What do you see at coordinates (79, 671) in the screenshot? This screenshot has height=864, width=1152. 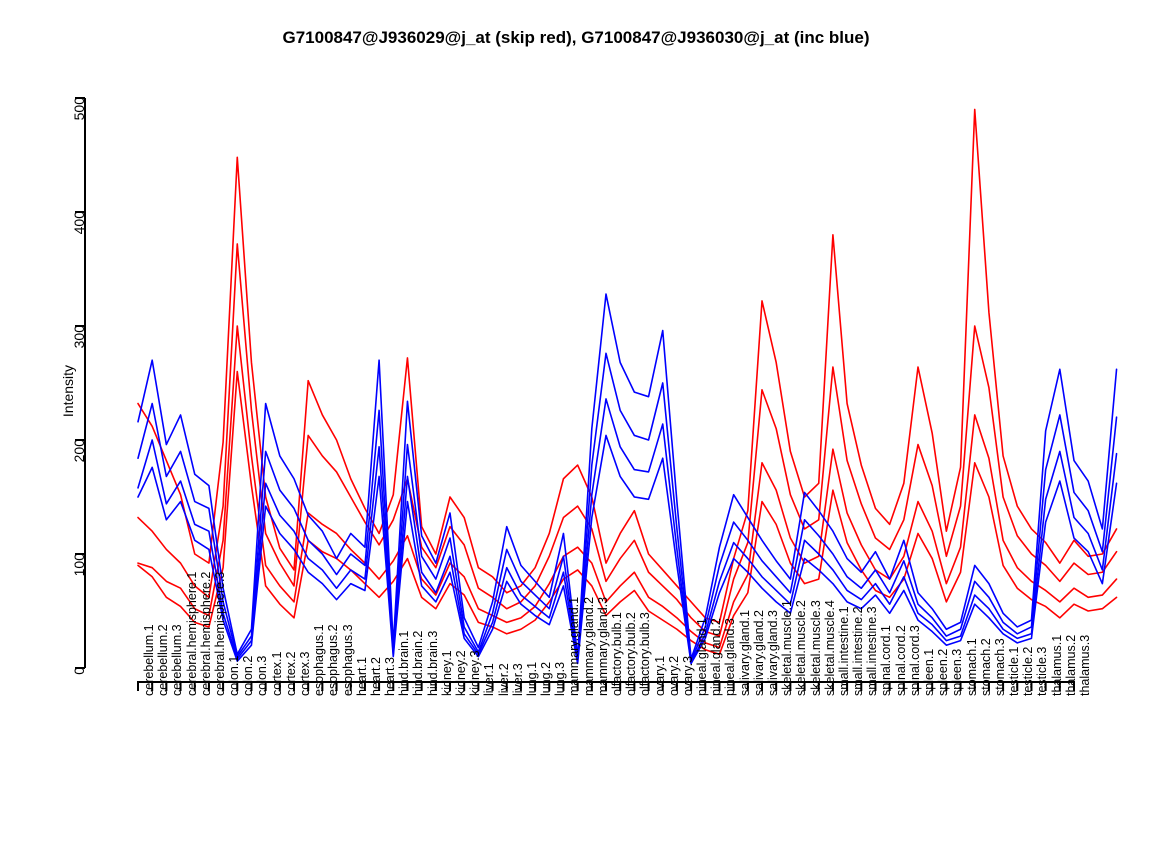 I see `y-tick-label: 0` at bounding box center [79, 671].